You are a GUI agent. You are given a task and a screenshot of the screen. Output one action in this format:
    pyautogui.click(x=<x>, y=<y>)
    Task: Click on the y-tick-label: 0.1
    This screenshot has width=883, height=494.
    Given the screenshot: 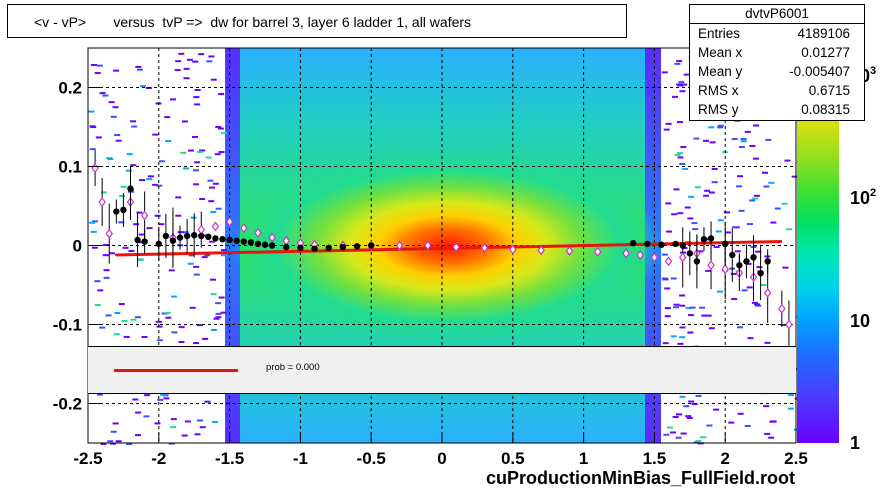 What is the action you would take?
    pyautogui.click(x=70, y=167)
    